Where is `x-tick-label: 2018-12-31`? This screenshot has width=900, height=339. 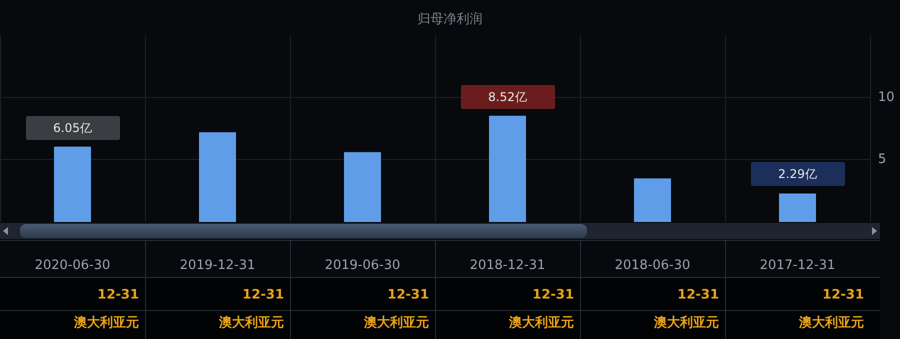 x-tick-label: 2018-12-31 is located at coordinates (508, 265).